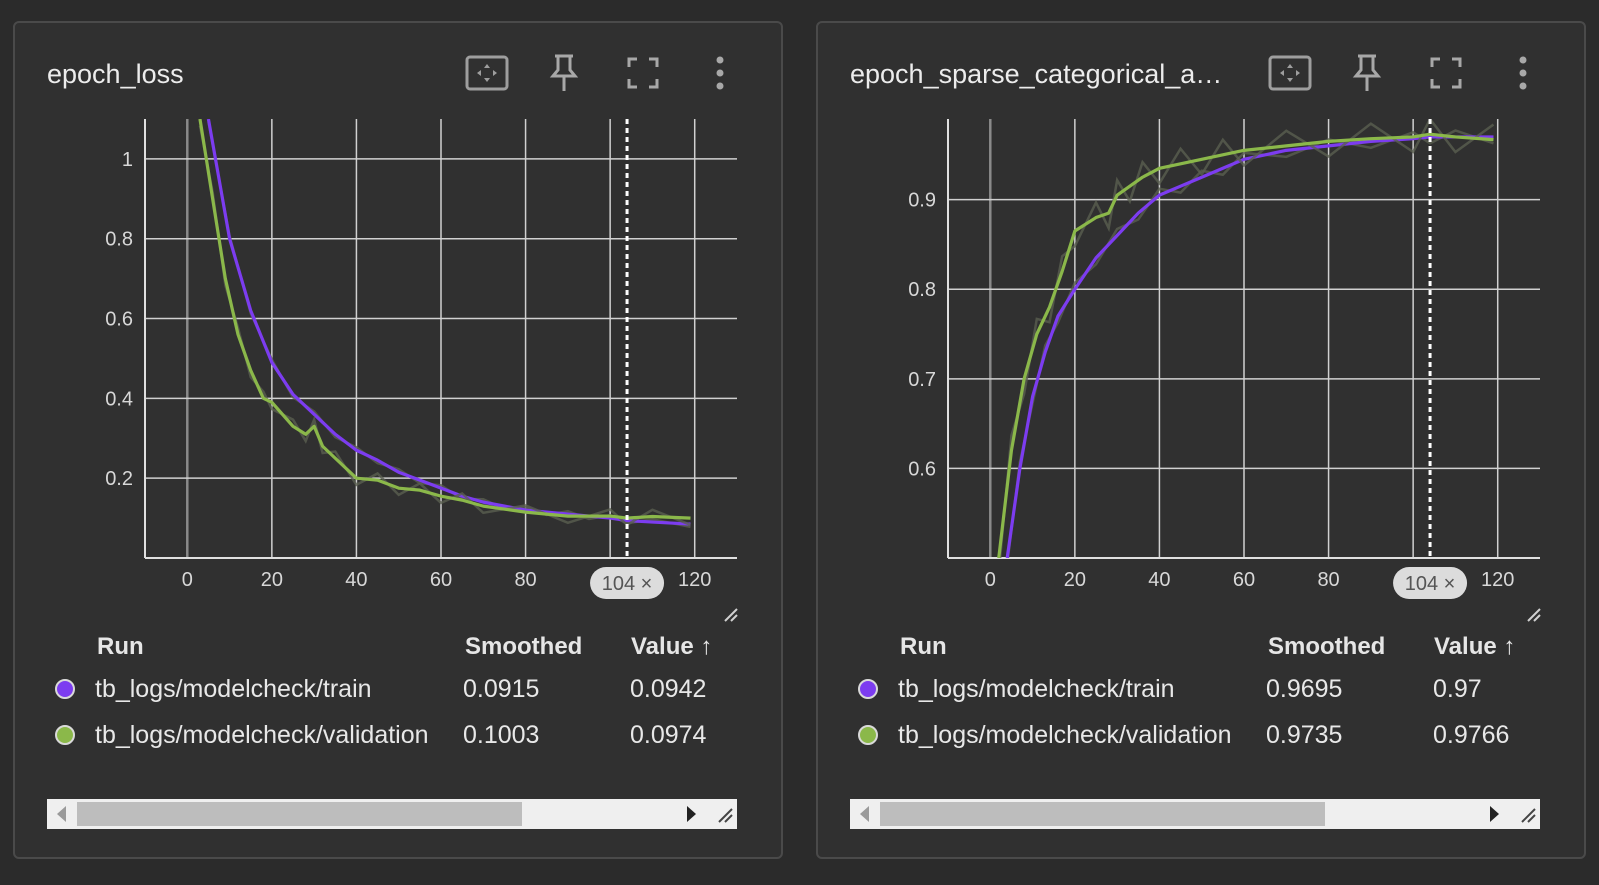 This screenshot has height=885, width=1599. What do you see at coordinates (1471, 735) in the screenshot?
I see `raw-value: 0.9766` at bounding box center [1471, 735].